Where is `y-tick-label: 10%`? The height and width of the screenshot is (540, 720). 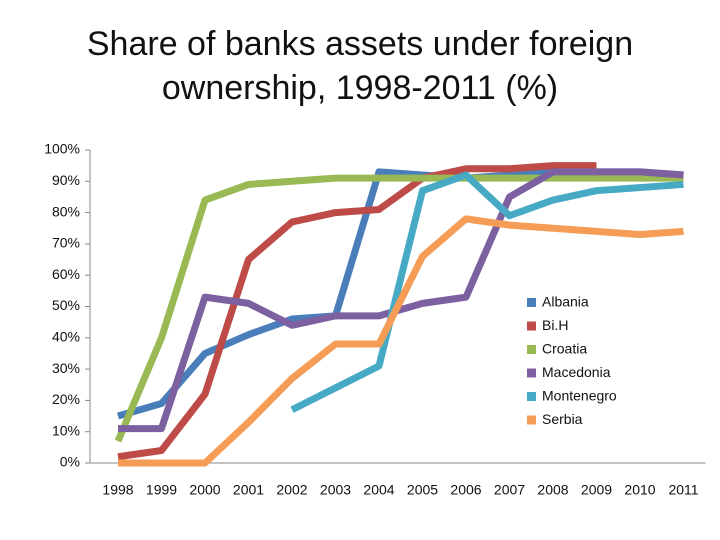
y-tick-label: 10% is located at coordinates (66, 430).